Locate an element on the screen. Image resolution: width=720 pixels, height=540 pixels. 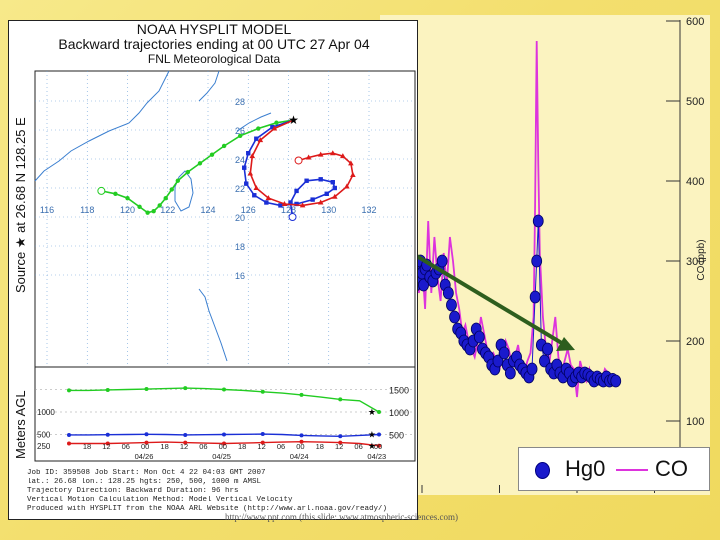
hysplit-title: NOAA HYSPLIT MODEL is located at coordinates (214, 29).